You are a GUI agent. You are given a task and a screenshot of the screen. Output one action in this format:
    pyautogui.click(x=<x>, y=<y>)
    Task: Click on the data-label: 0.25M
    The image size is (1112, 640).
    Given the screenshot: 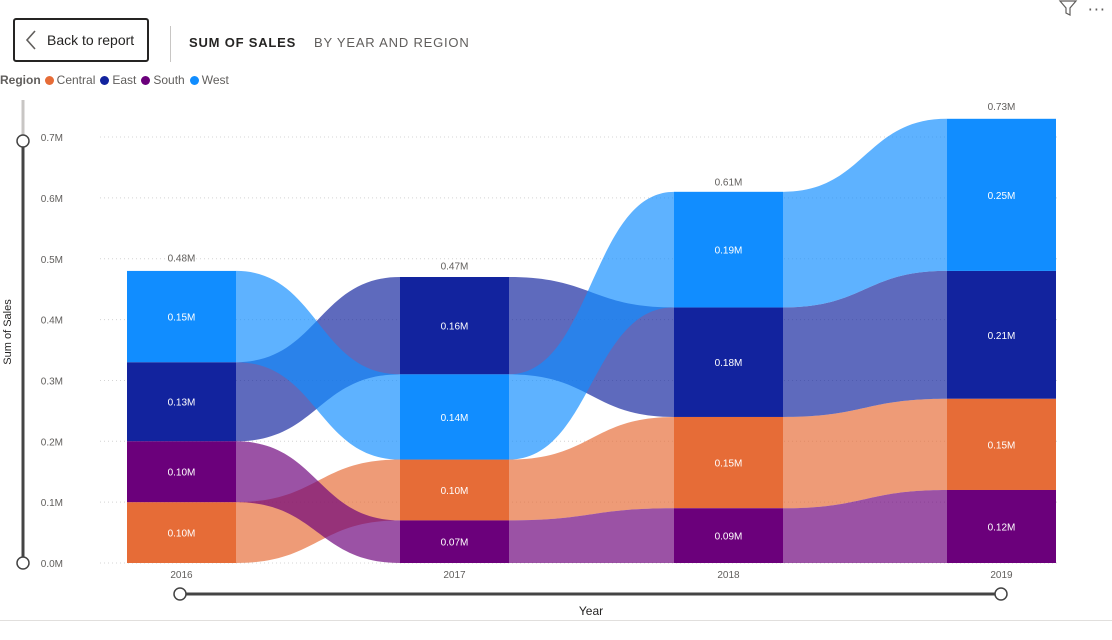 What is the action you would take?
    pyautogui.click(x=1002, y=196)
    